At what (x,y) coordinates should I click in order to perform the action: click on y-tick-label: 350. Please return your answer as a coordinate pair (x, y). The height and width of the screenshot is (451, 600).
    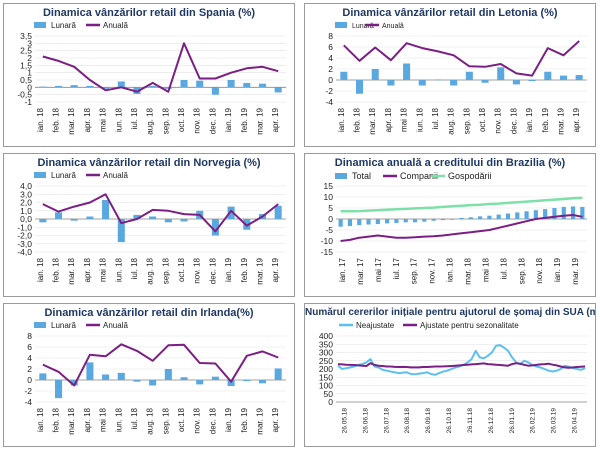
    Looking at the image, I should click on (326, 344).